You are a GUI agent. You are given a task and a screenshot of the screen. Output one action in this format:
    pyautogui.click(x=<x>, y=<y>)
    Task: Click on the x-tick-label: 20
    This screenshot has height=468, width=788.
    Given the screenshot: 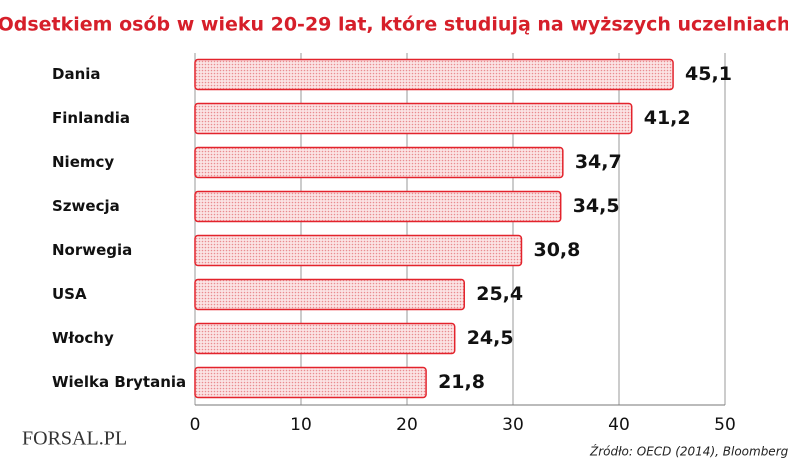 What is the action you would take?
    pyautogui.click(x=407, y=425)
    